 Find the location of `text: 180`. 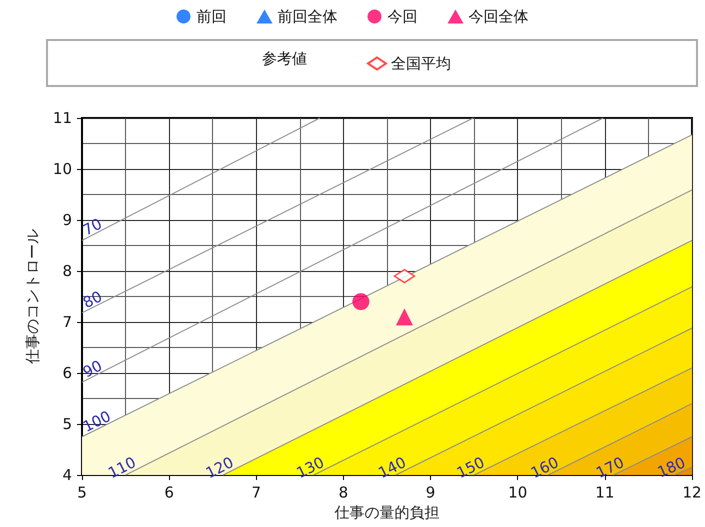

text: 180 is located at coordinates (671, 467).